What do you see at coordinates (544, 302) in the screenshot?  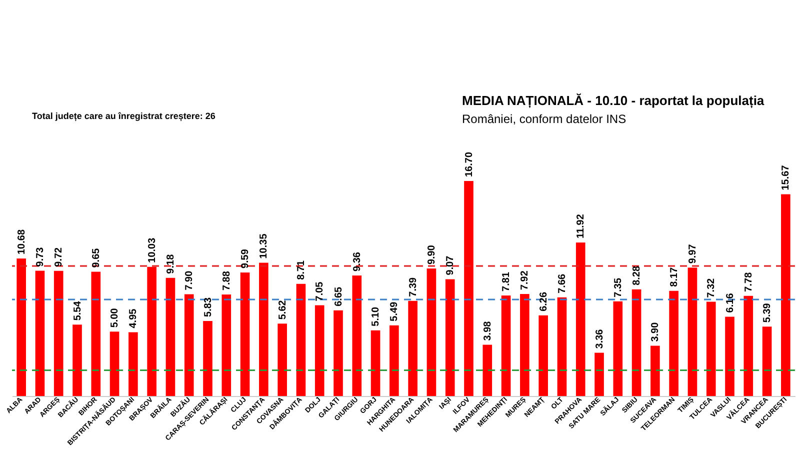 I see `data-label: 6.26` at bounding box center [544, 302].